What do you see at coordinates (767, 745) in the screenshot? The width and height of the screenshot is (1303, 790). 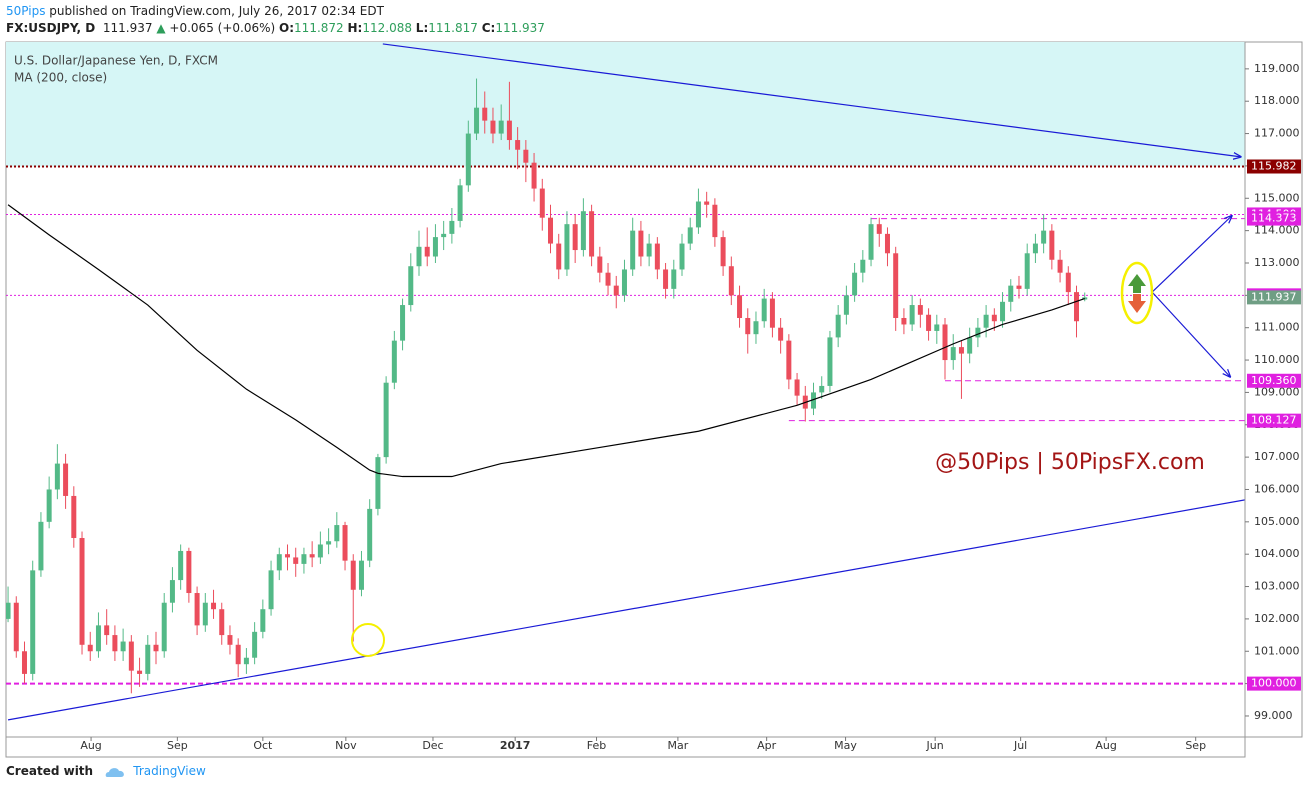 I see `x-tick-label: Apr` at bounding box center [767, 745].